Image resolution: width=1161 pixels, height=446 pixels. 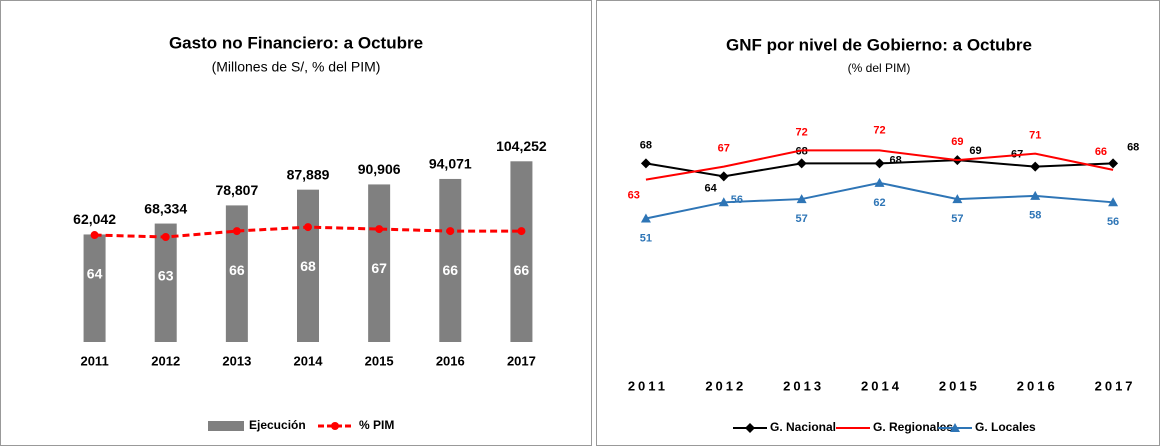 What do you see at coordinates (913, 427) in the screenshot?
I see `legend-label: G. Regionales` at bounding box center [913, 427].